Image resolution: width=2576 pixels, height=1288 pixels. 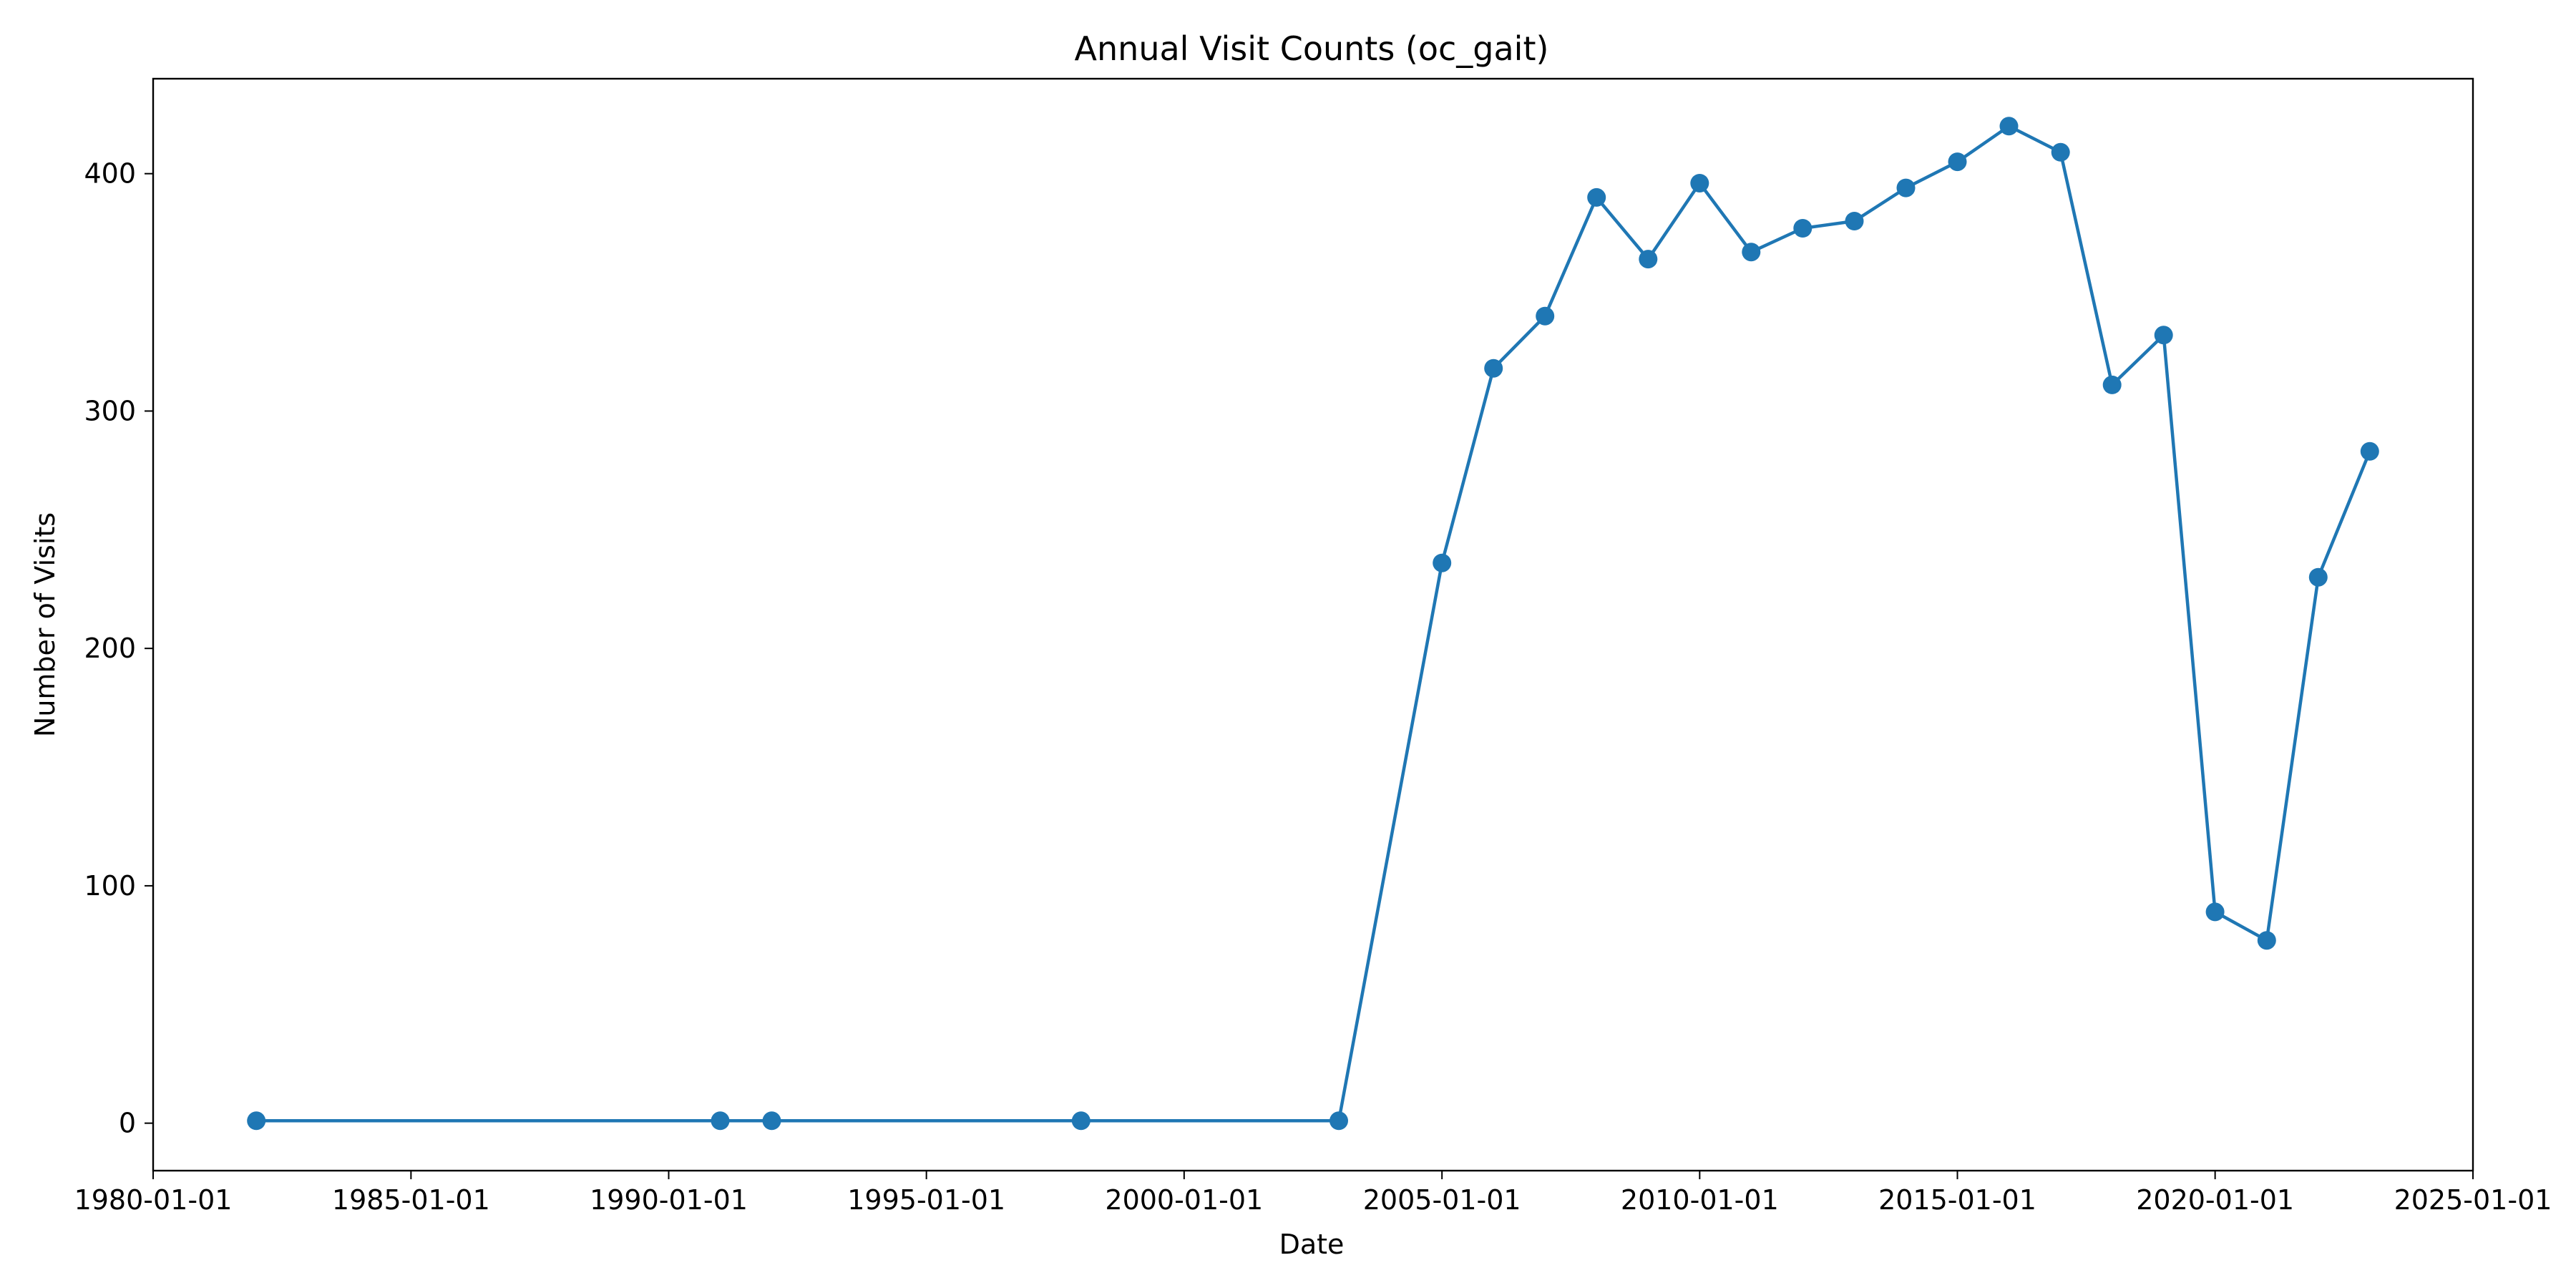 I want to click on y-tick-label: 100, so click(x=110, y=886).